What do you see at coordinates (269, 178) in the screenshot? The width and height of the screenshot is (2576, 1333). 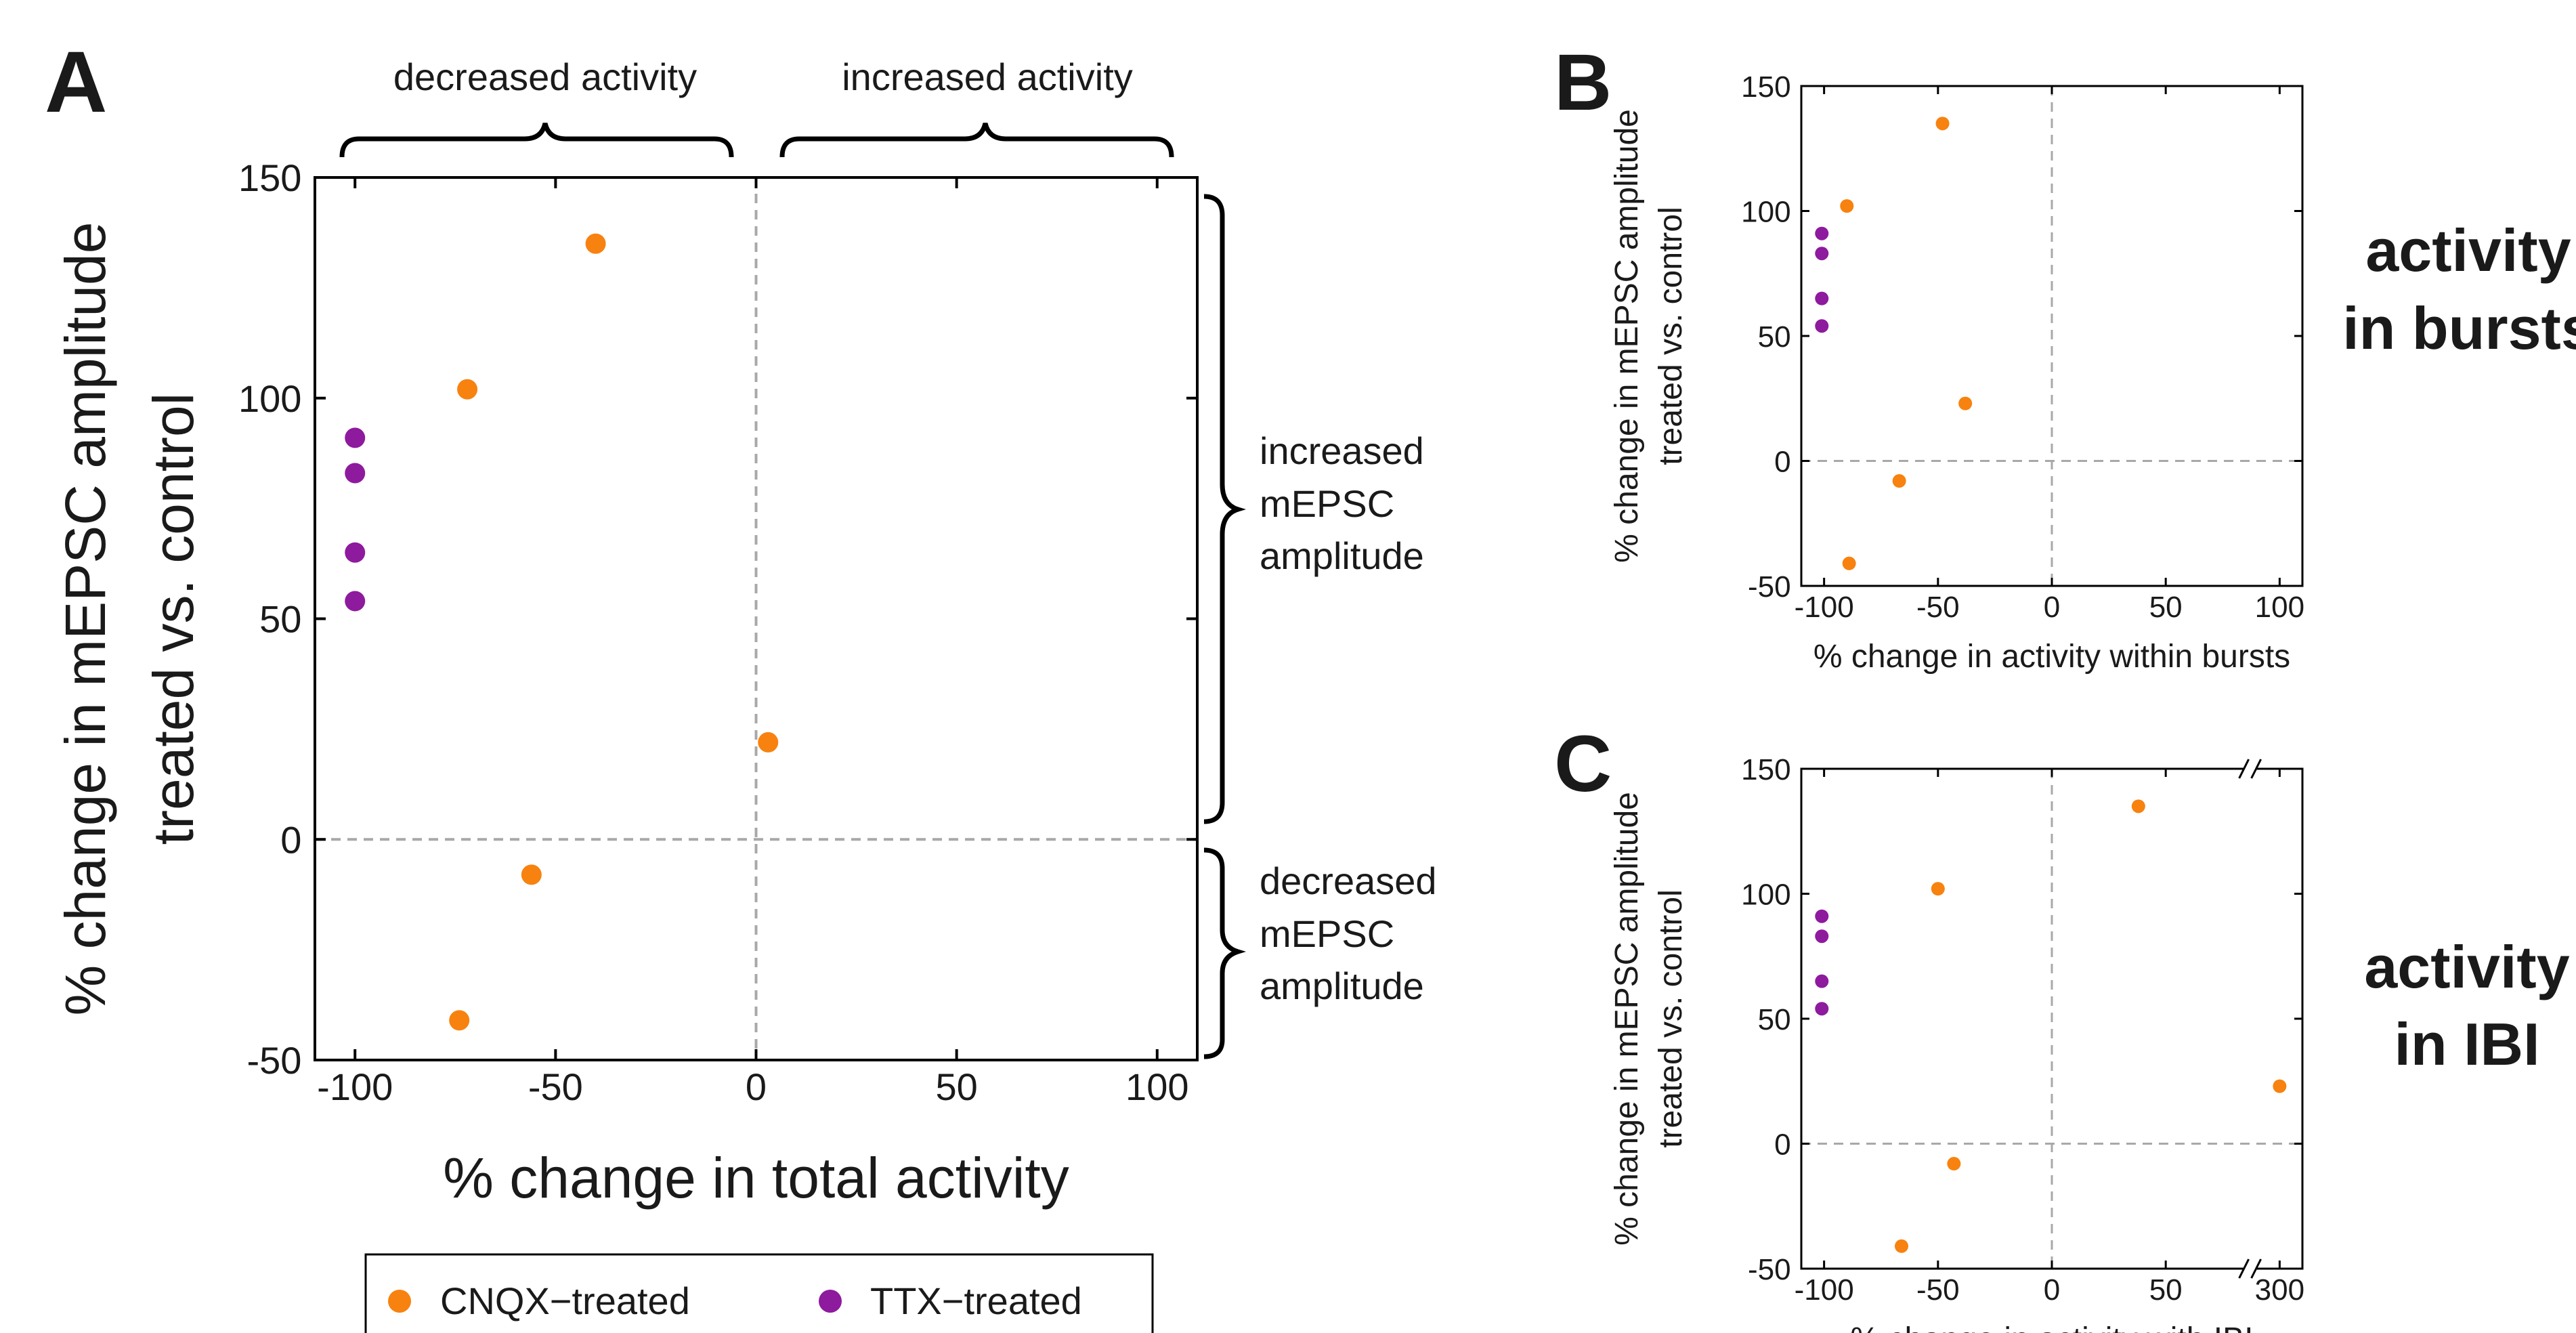 I see `panel-a-ytick-label-4: 150` at bounding box center [269, 178].